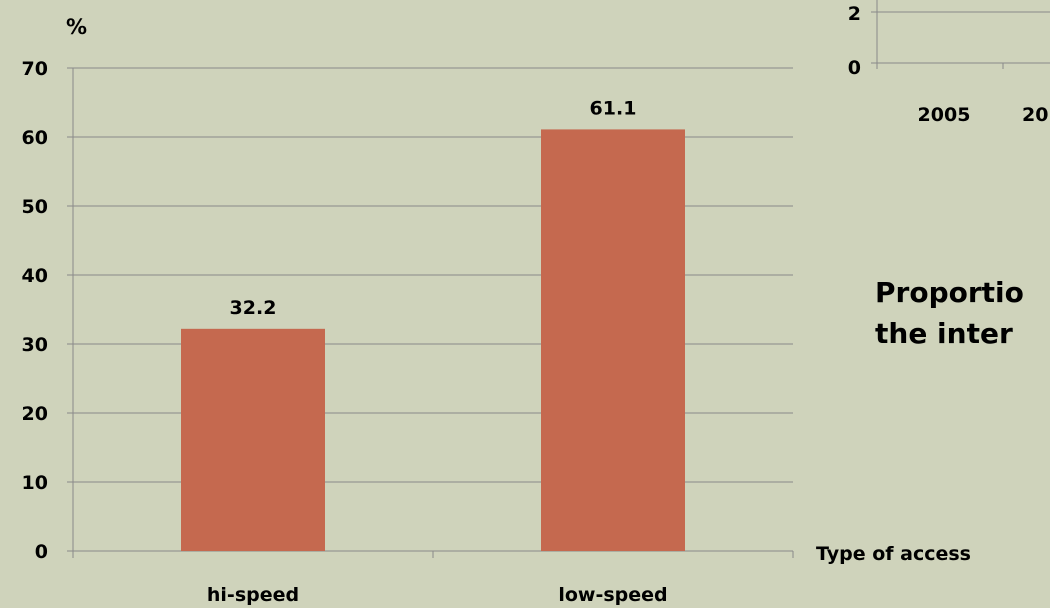  What do you see at coordinates (35, 276) in the screenshot?
I see `y-tick-label: 40` at bounding box center [35, 276].